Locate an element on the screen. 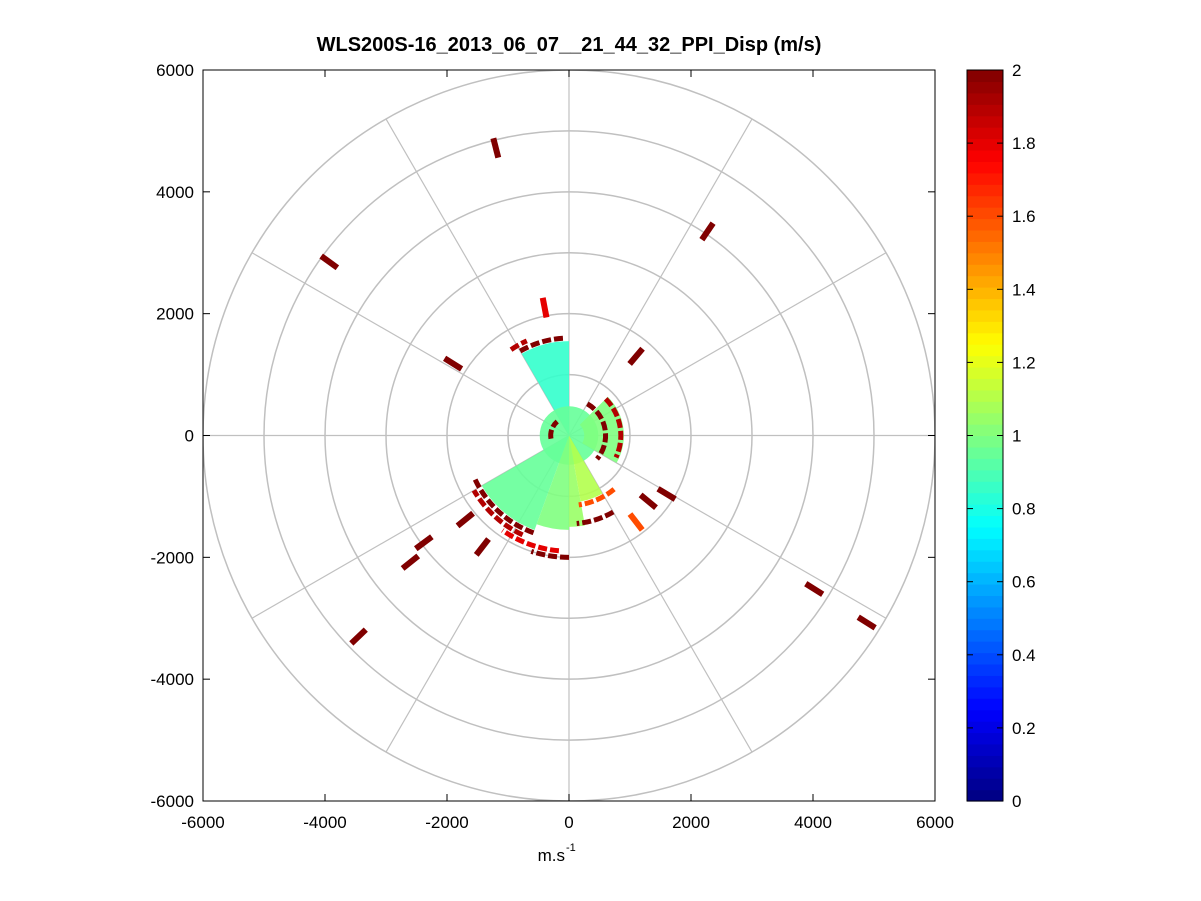  y-tick-label: -6000 is located at coordinates (172, 801).